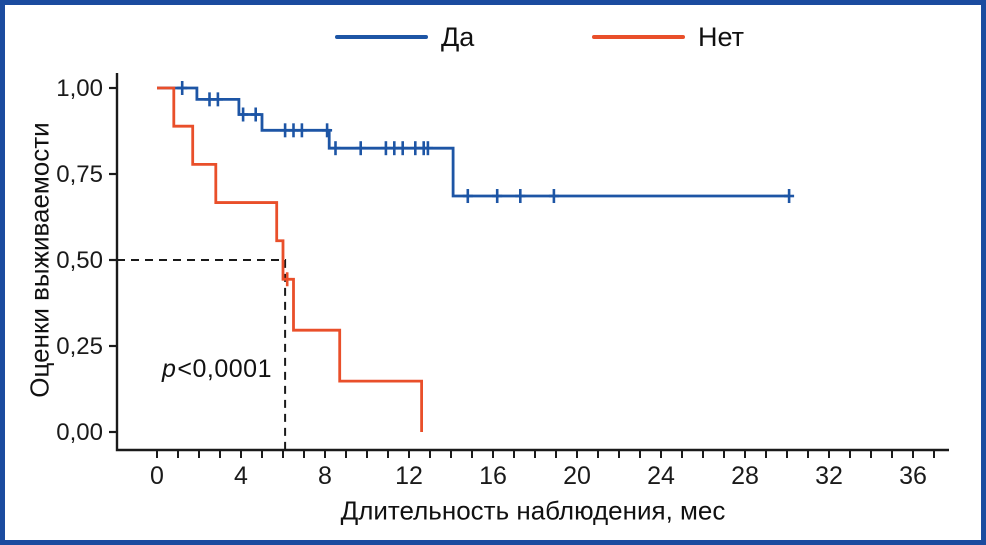 The width and height of the screenshot is (986, 545). I want to click on legend-item-no: Нет, so click(668, 37).